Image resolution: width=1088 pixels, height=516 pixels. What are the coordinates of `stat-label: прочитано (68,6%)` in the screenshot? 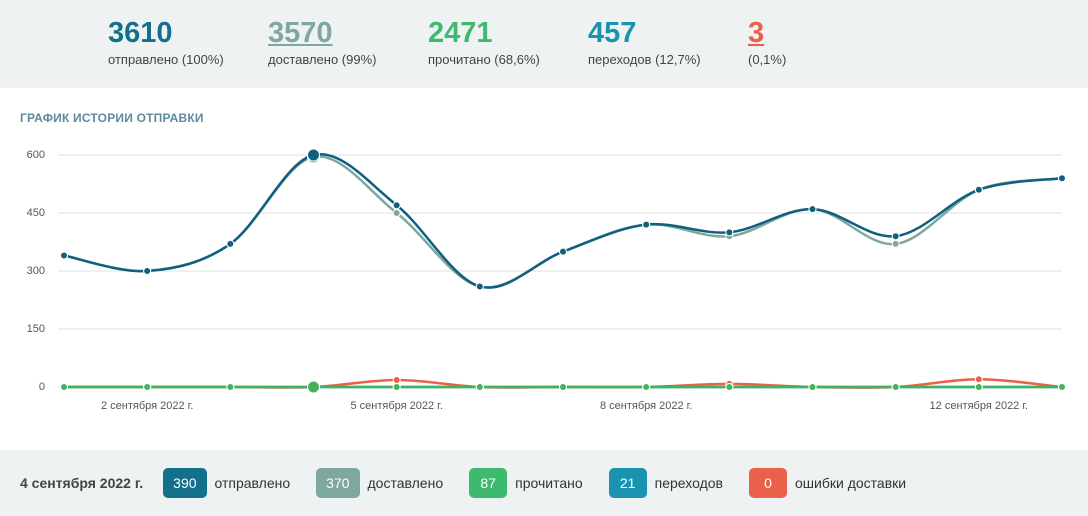 It's located at (484, 59).